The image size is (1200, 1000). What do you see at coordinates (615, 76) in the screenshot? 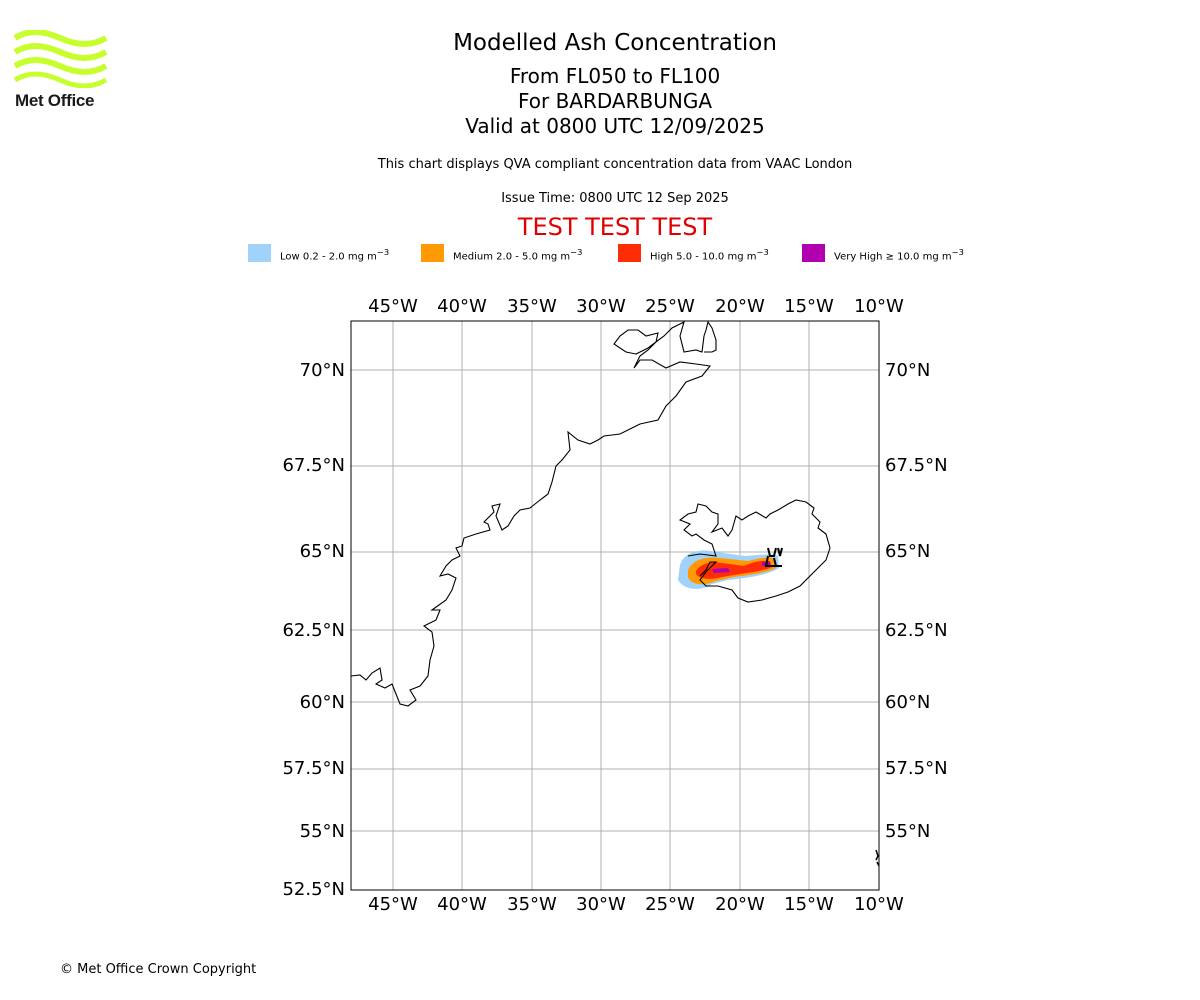
I see `flight-level: From FL050 to FL100` at bounding box center [615, 76].